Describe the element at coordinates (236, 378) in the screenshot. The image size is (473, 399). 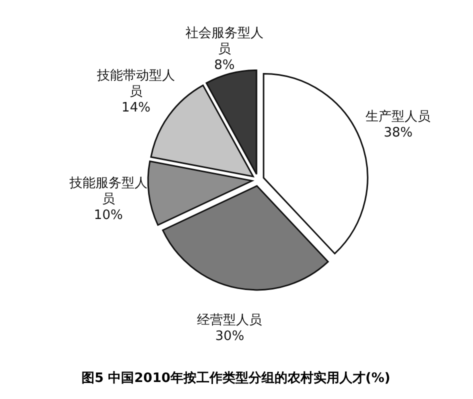
I see `text: 图5 中国2010年按工作类型分组的农村实用人才(%)` at that location.